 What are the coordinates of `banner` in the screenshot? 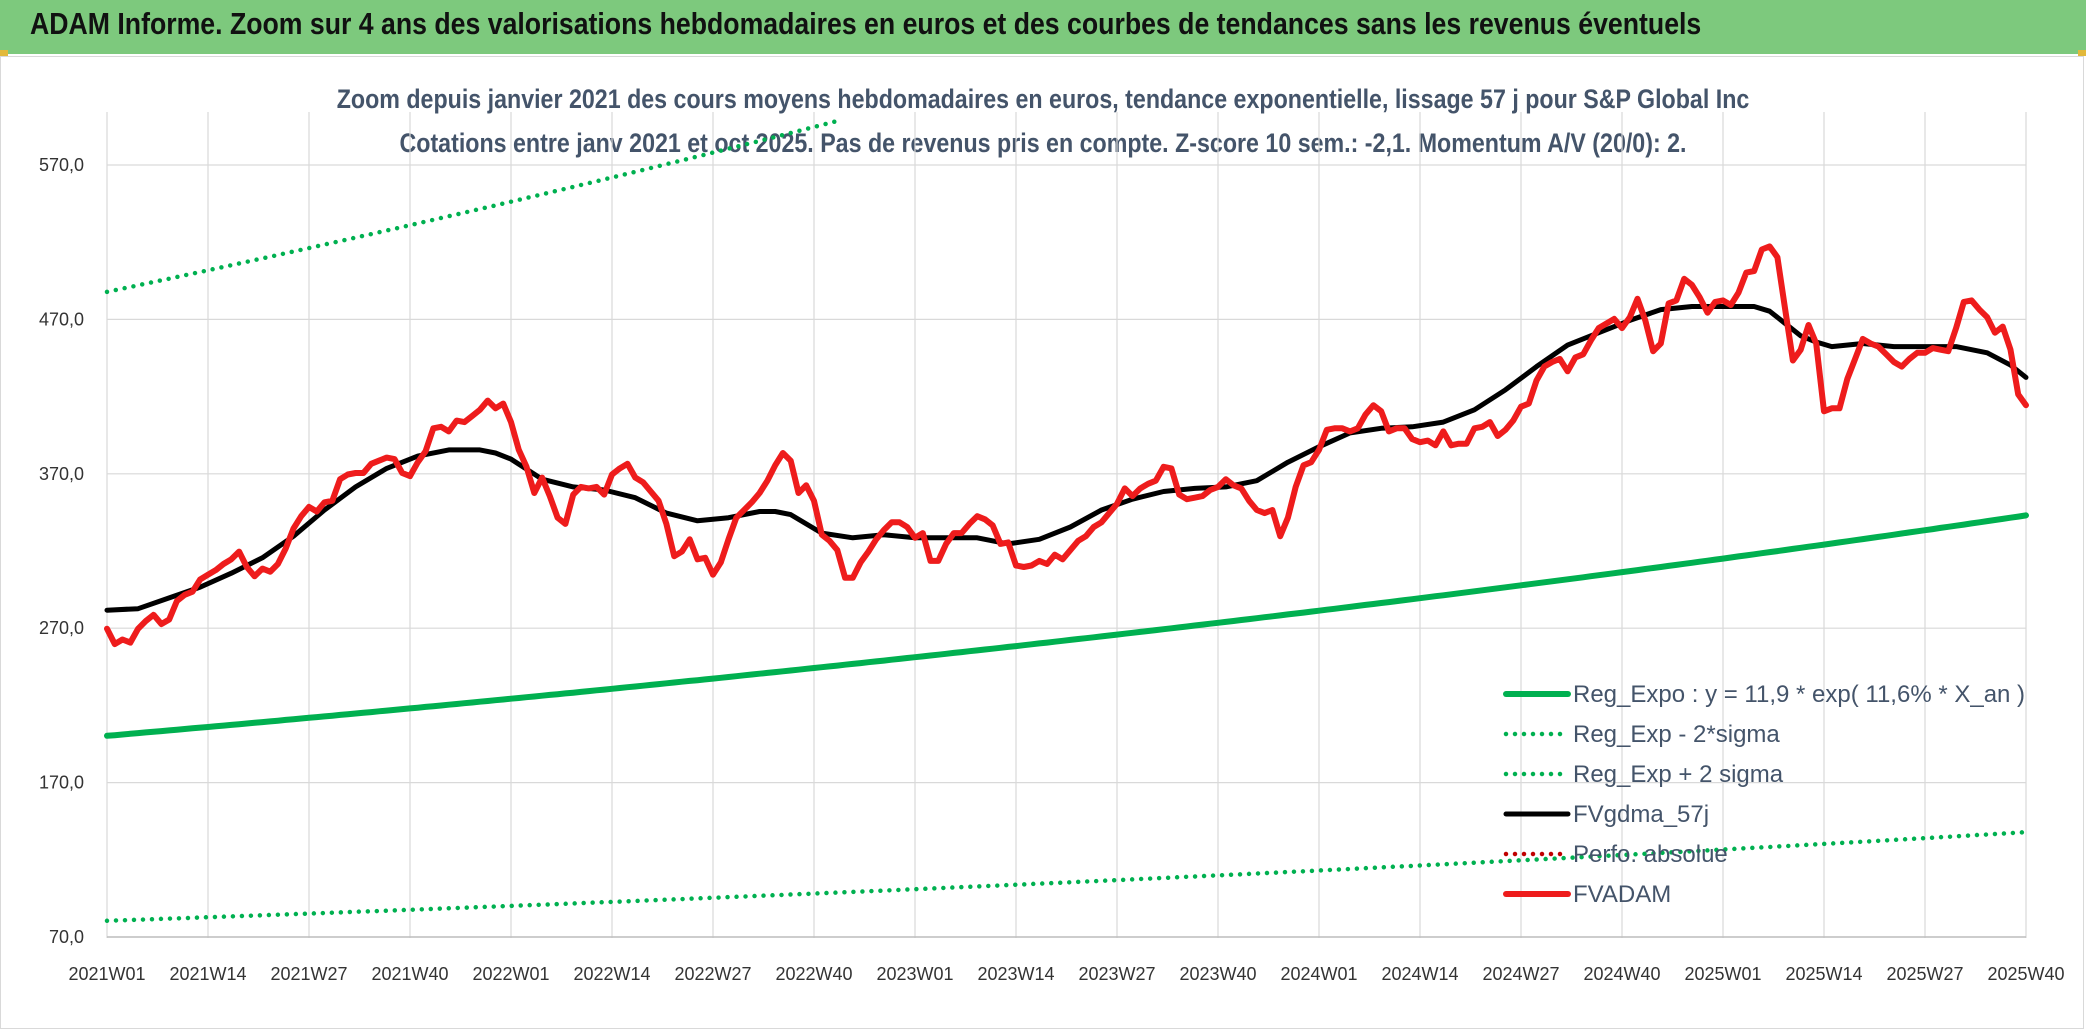 It's located at (1043, 27).